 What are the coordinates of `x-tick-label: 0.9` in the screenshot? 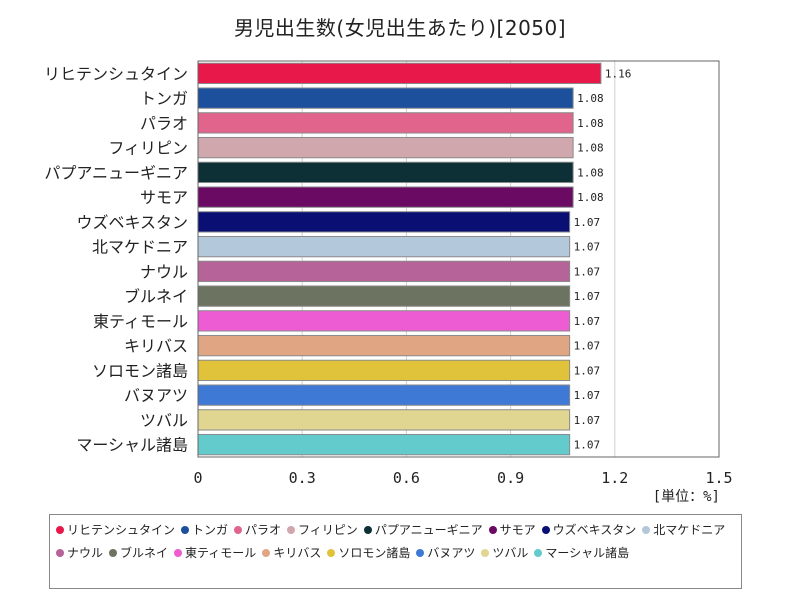 It's located at (510, 478).